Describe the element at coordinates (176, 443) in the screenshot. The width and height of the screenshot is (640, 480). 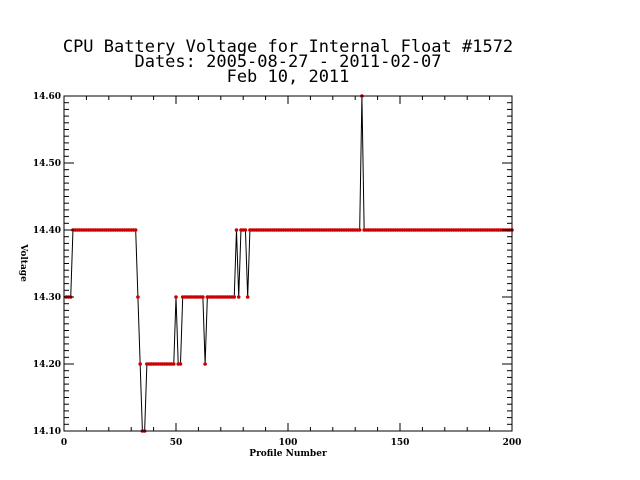
I see `x-tick-label: 50` at that location.